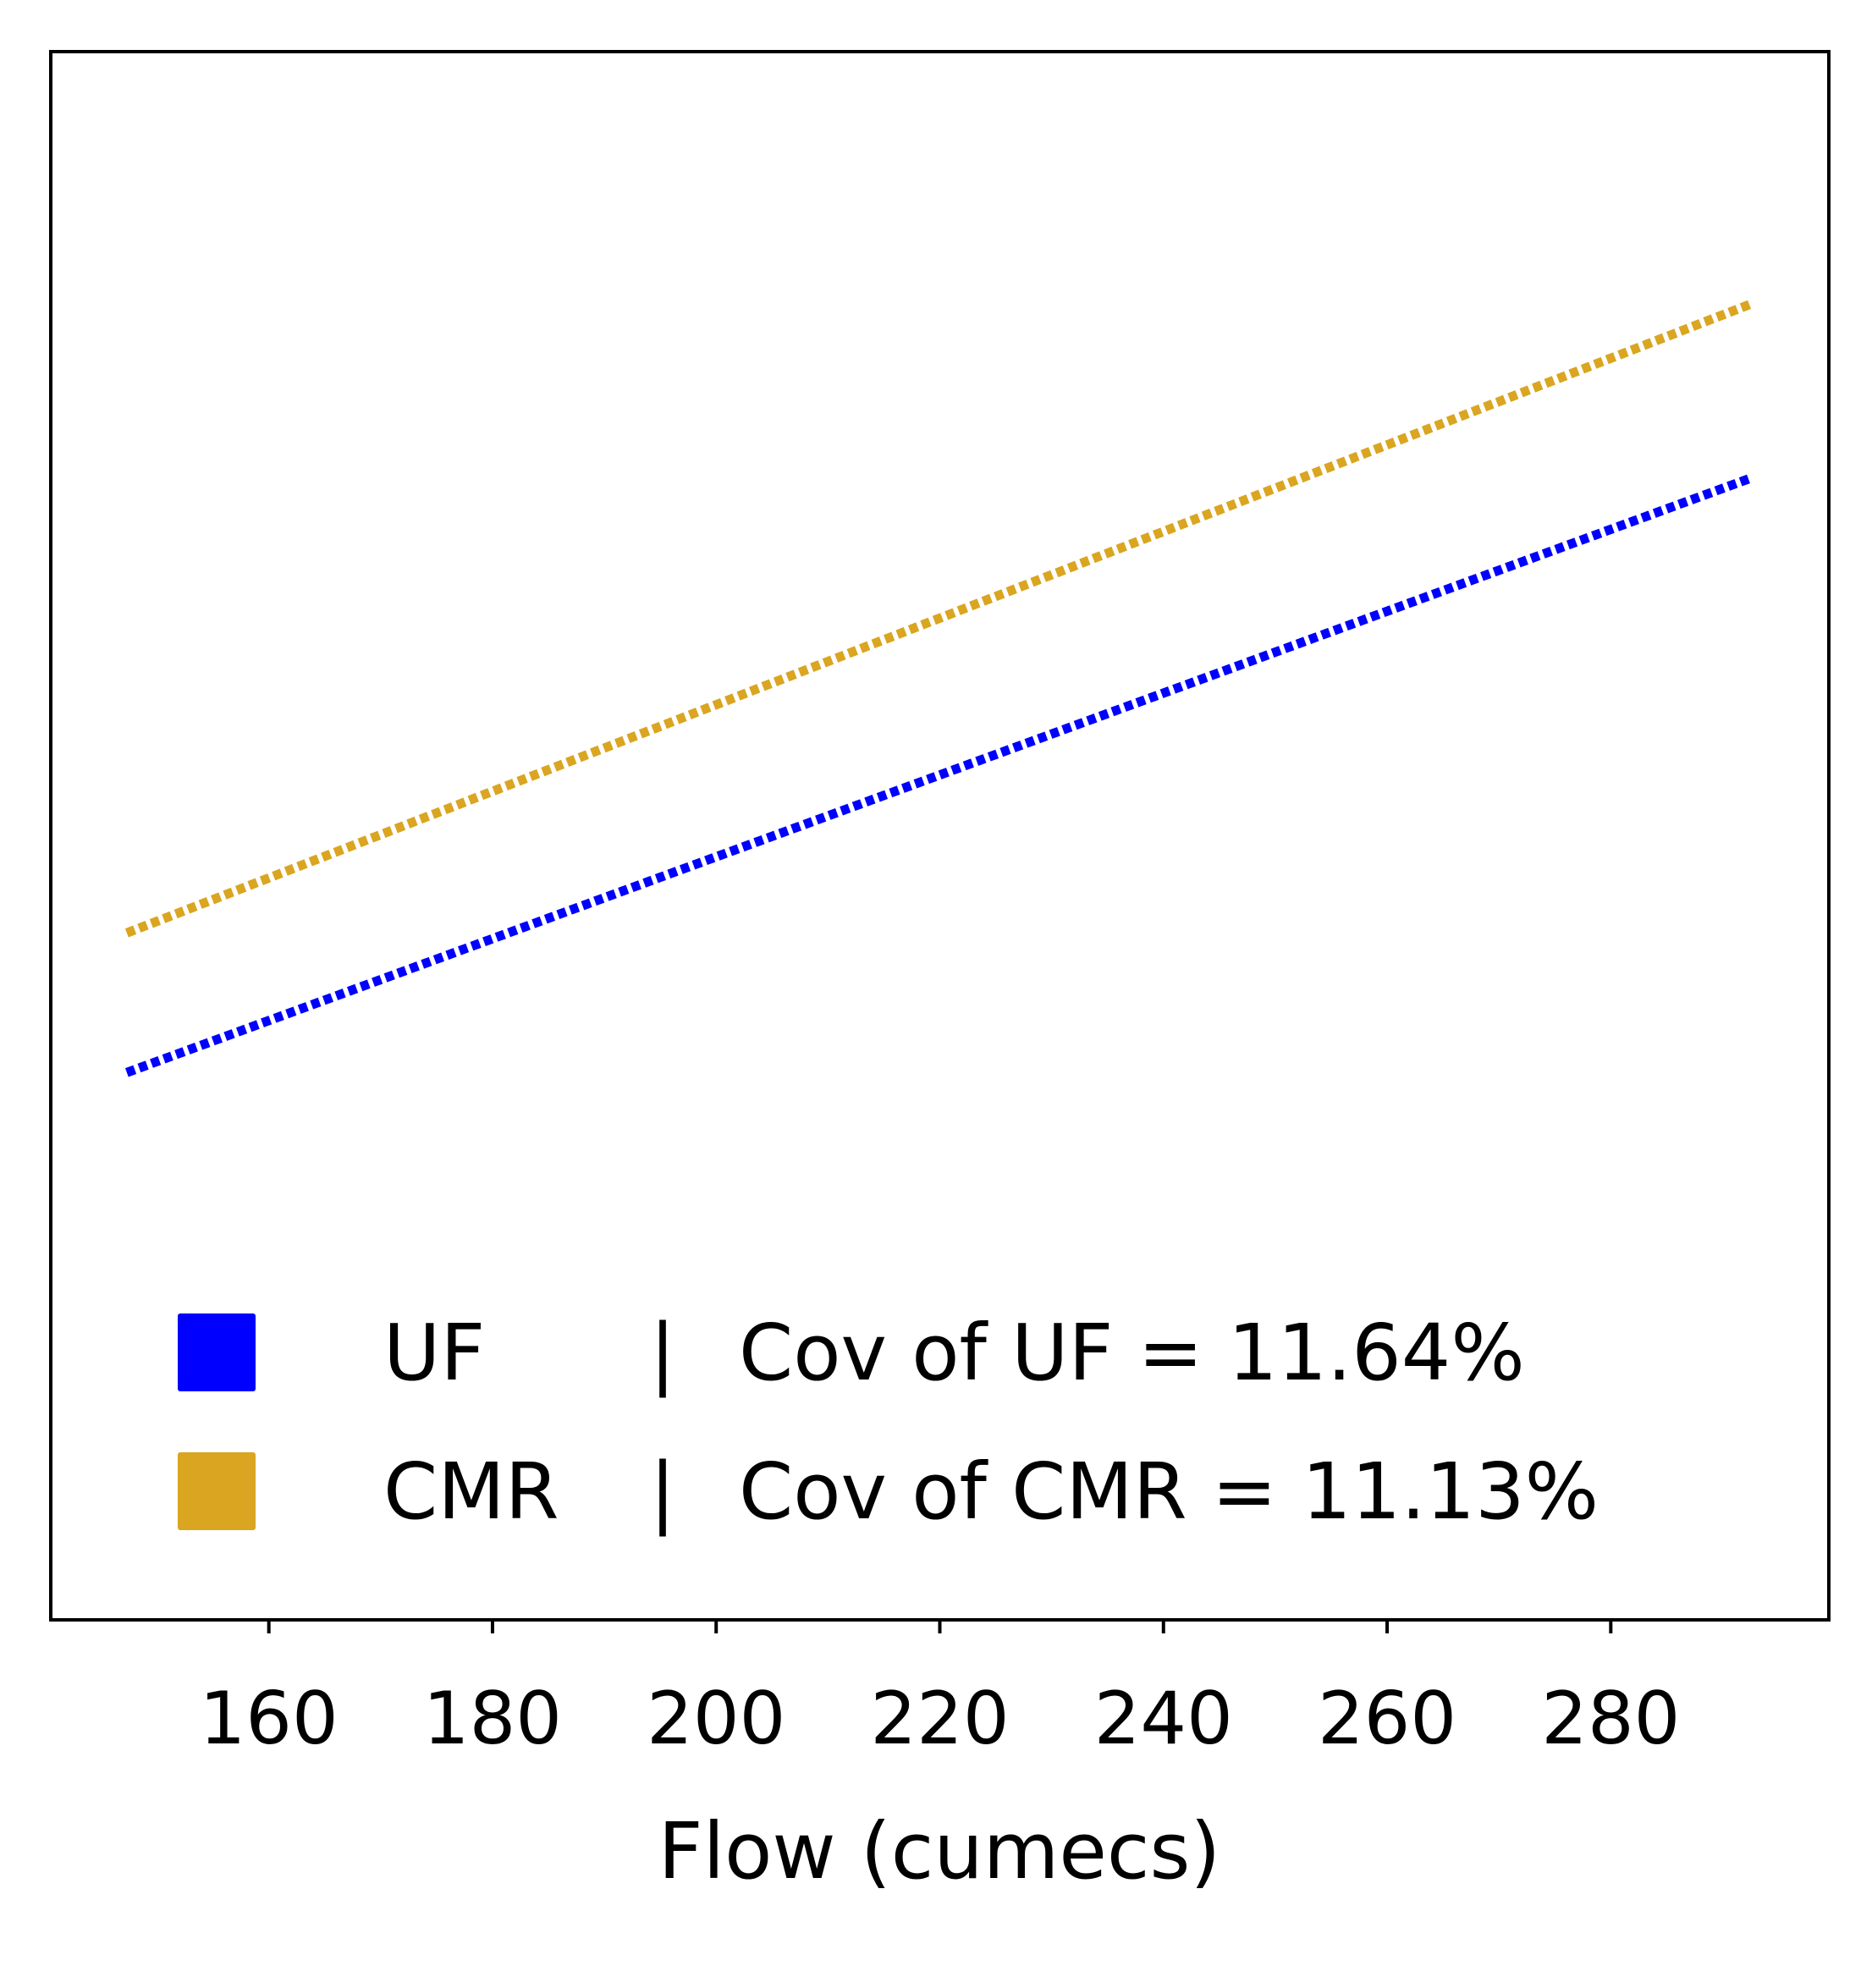 This screenshot has height=1988, width=1872. Describe the element at coordinates (217, 1491) in the screenshot. I see `legend-swatch-cmr` at that location.